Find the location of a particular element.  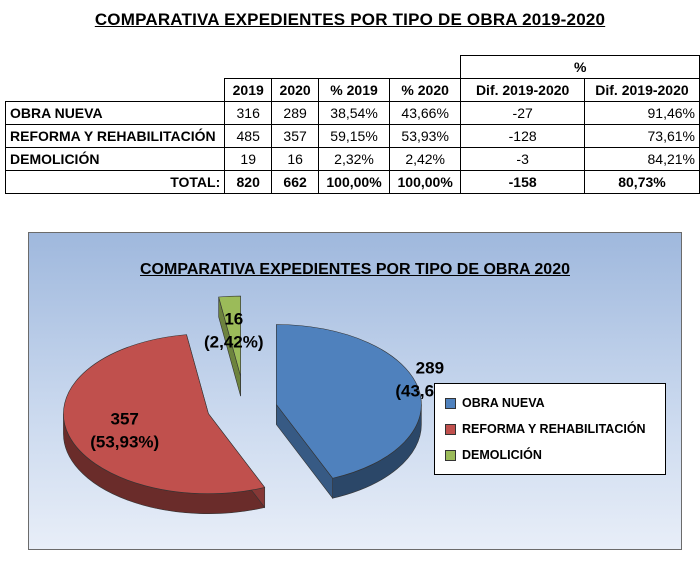

col-header-dif-pct: Dif. 2019-2020 is located at coordinates (641, 90).